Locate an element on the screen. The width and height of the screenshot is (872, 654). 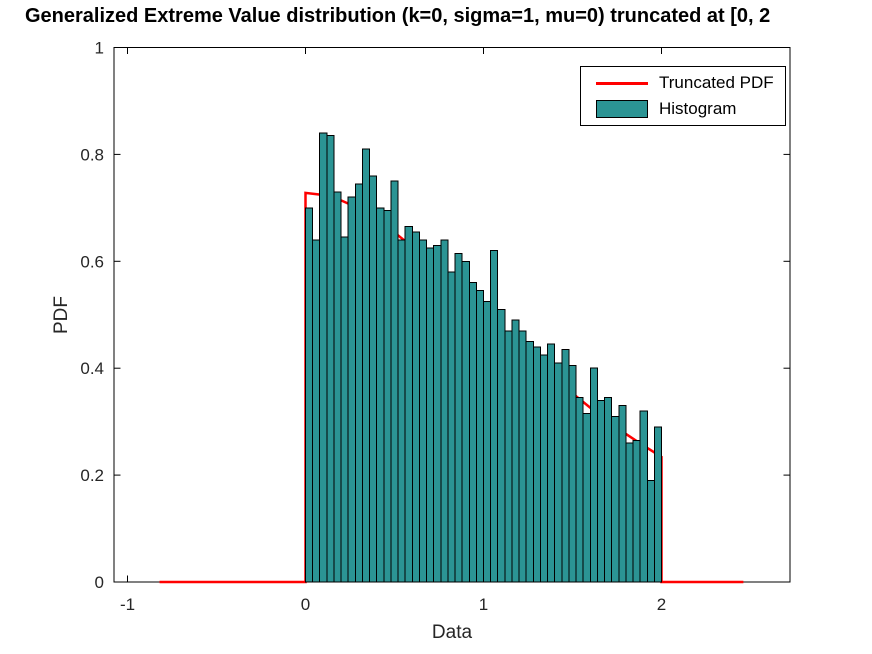
red-line-swatch-icon is located at coordinates (622, 83).